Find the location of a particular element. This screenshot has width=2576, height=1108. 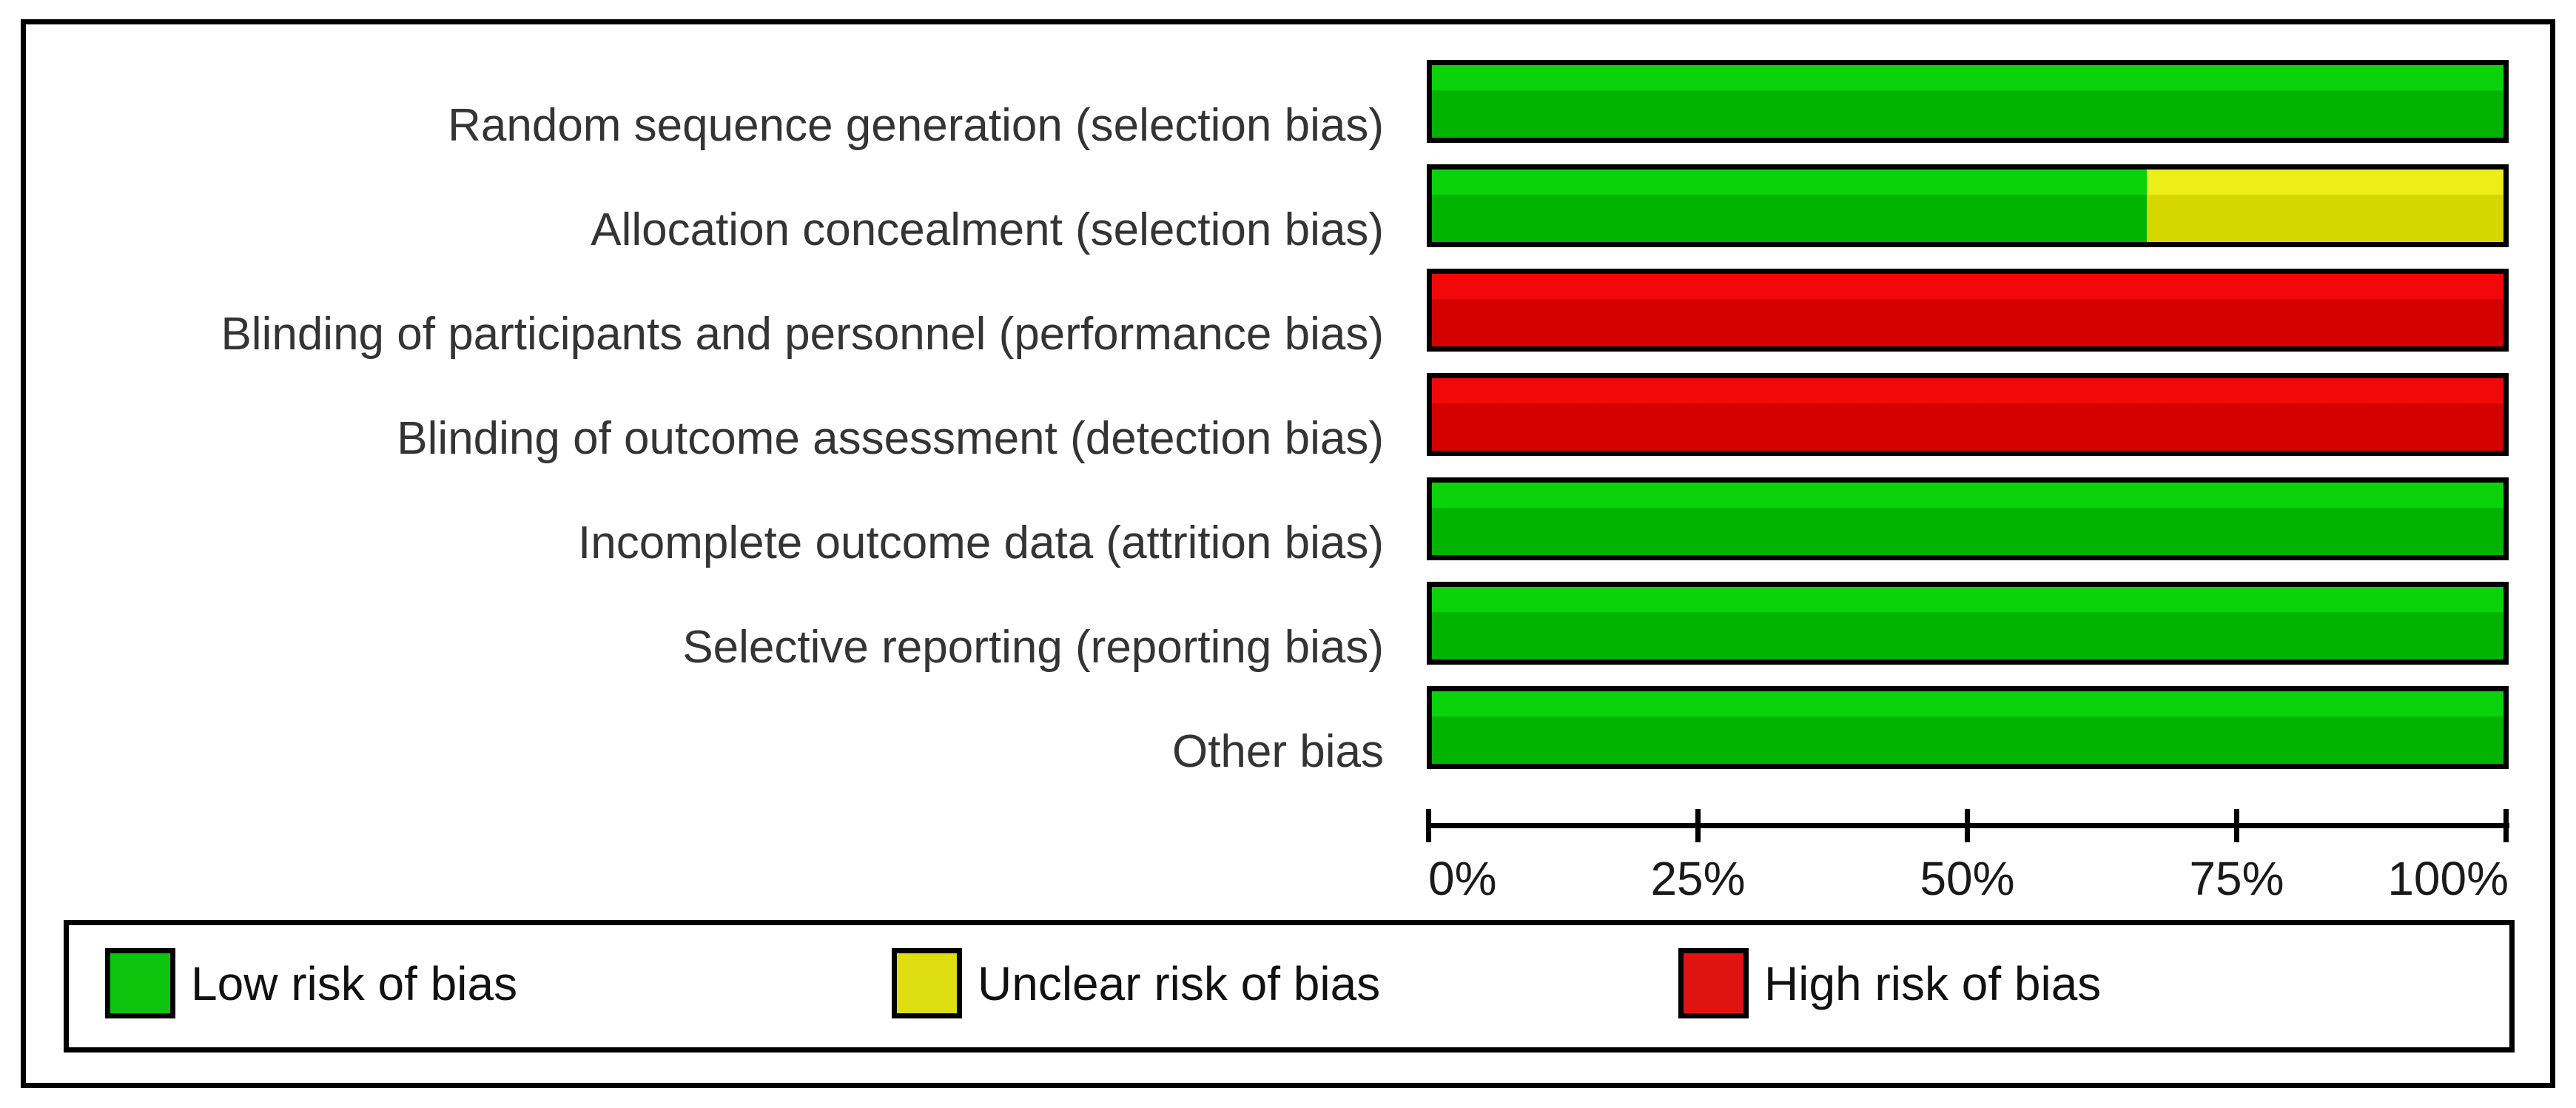

legend-swatch-high-risk is located at coordinates (1713, 983).